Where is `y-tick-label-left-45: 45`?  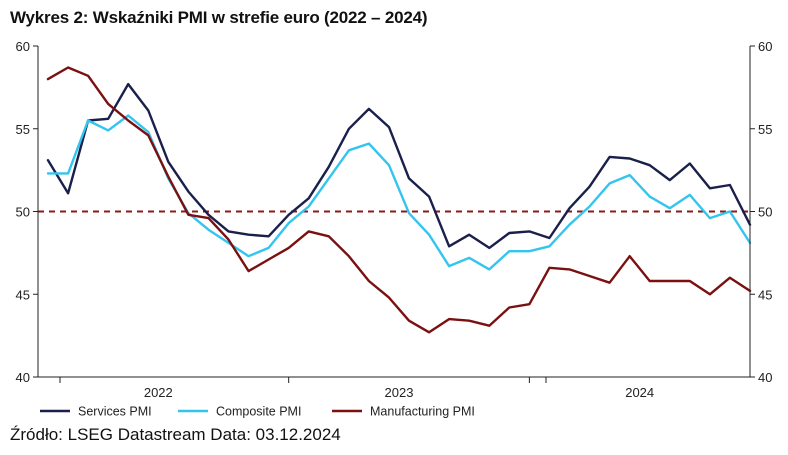
y-tick-label-left-45: 45 is located at coordinates (23, 294).